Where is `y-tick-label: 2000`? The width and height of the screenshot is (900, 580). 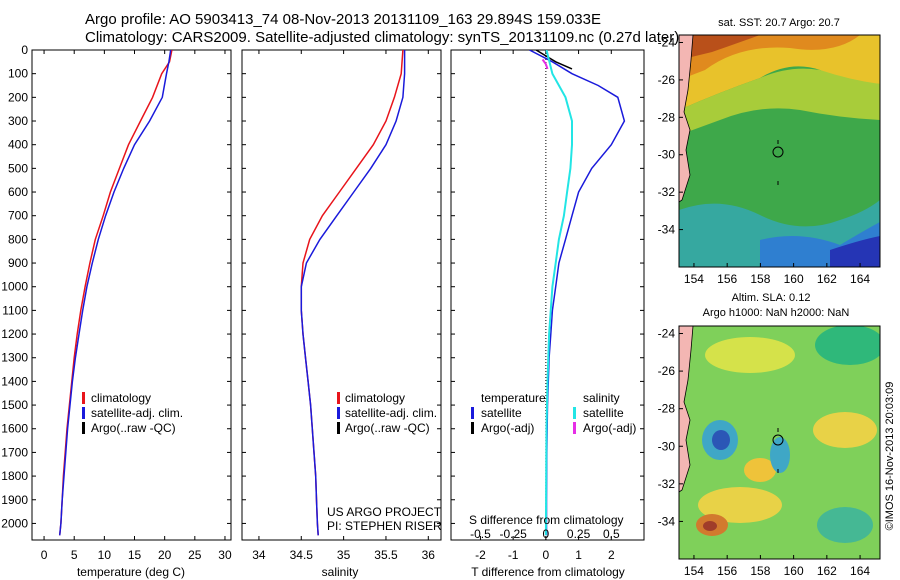 y-tick-label: 2000 is located at coordinates (14, 523).